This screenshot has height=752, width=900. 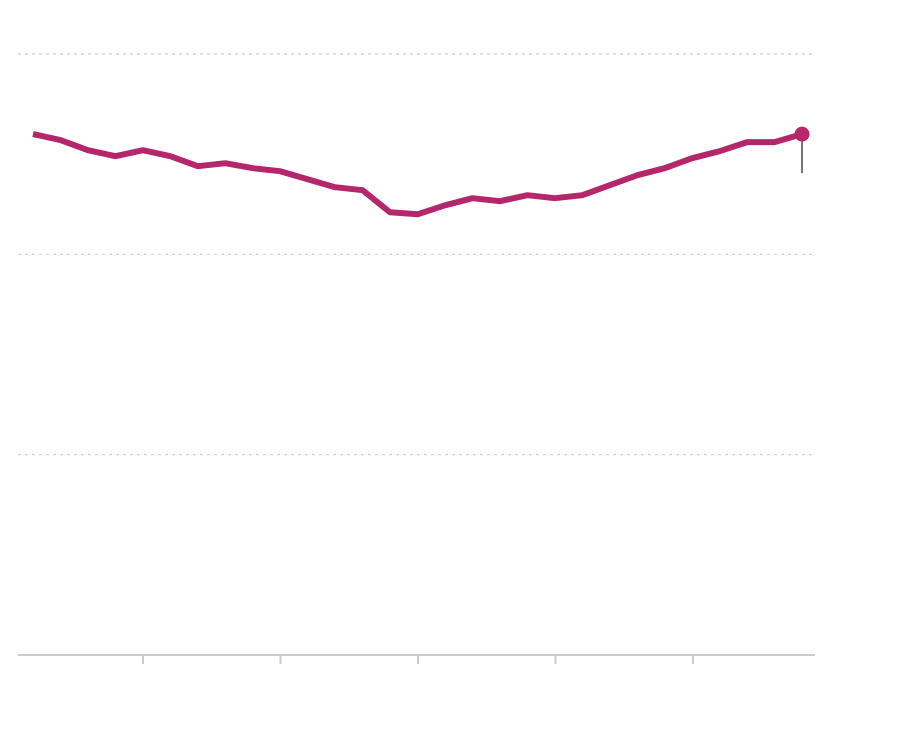 I want to click on series-layer, so click(x=421, y=172).